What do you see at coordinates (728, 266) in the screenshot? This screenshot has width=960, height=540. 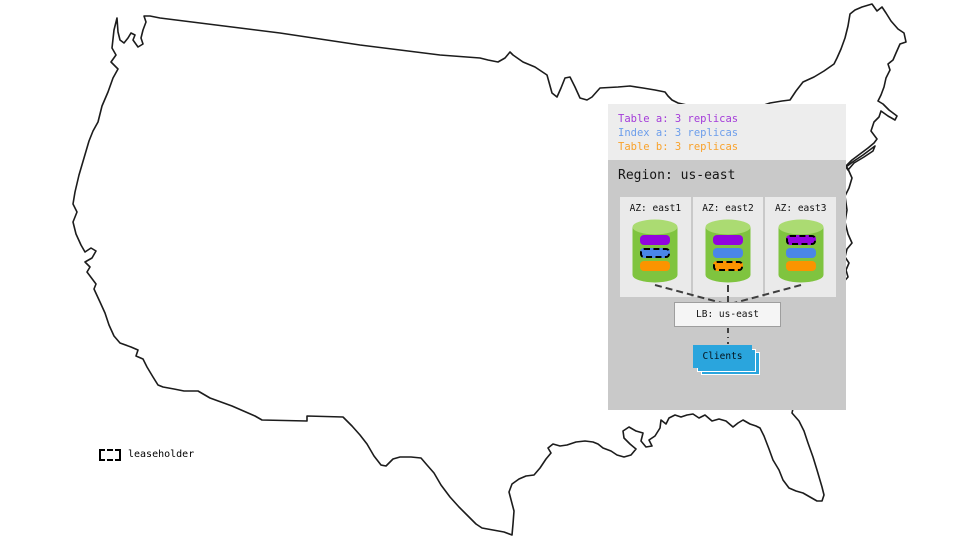 I see `replica-bar-table-b-leaseholder` at bounding box center [728, 266].